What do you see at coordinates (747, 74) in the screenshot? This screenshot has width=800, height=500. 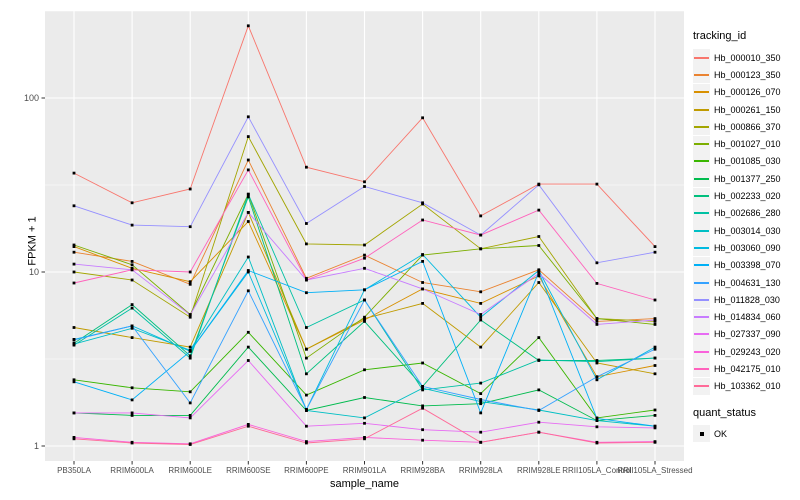 I see `legend-label: Hb_000123_350` at bounding box center [747, 74].